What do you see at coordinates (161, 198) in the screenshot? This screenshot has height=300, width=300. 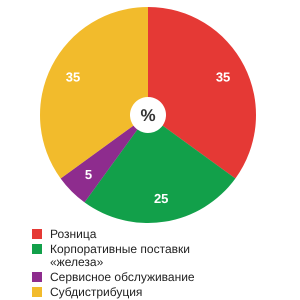 I see `data-label: 25` at bounding box center [161, 198].